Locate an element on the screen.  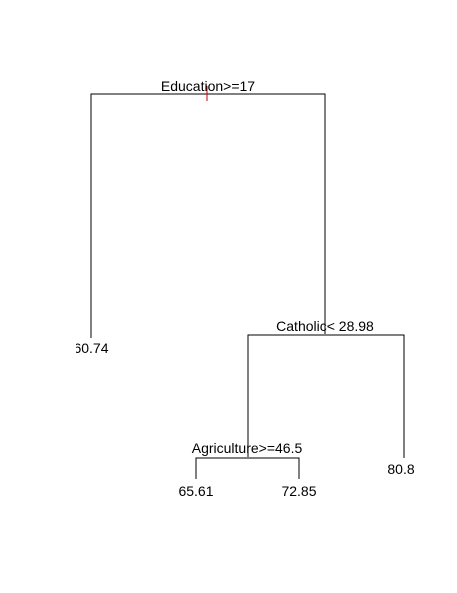
leaf-label-agriculture-yes: 65.61 is located at coordinates (195, 491).